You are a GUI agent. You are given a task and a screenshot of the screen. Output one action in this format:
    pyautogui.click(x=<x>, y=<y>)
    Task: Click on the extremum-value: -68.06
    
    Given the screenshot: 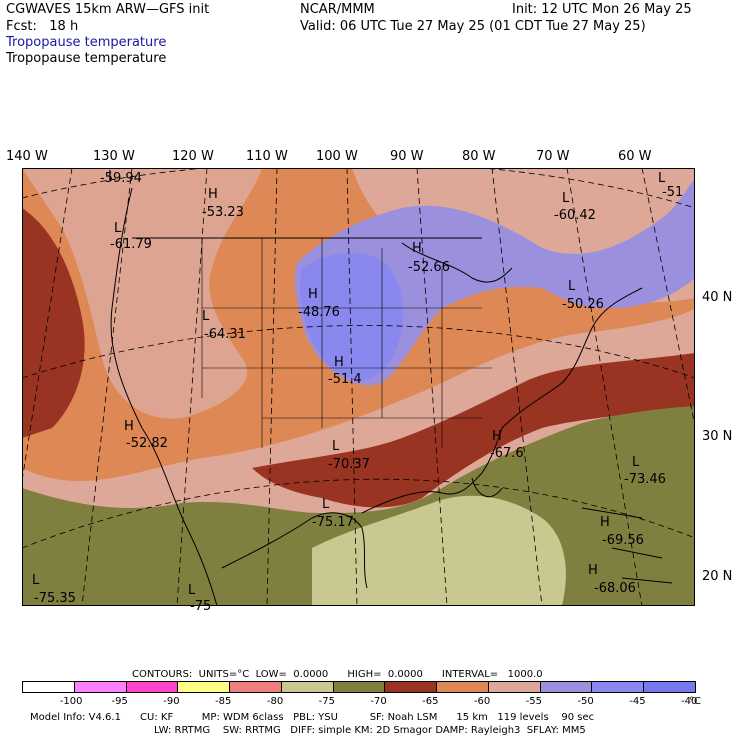 What is the action you would take?
    pyautogui.click(x=615, y=588)
    